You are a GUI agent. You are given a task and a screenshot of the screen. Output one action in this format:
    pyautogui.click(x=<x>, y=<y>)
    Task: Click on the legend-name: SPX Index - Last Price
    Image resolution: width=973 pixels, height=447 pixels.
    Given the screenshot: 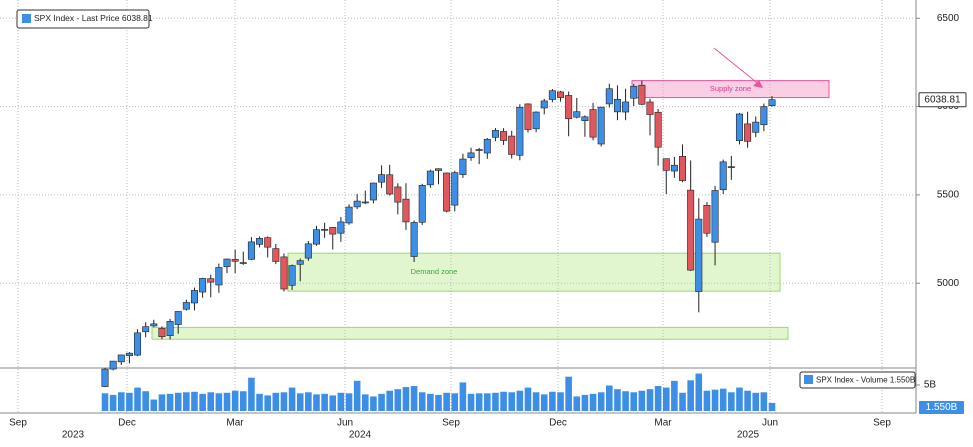 What is the action you would take?
    pyautogui.click(x=77, y=18)
    